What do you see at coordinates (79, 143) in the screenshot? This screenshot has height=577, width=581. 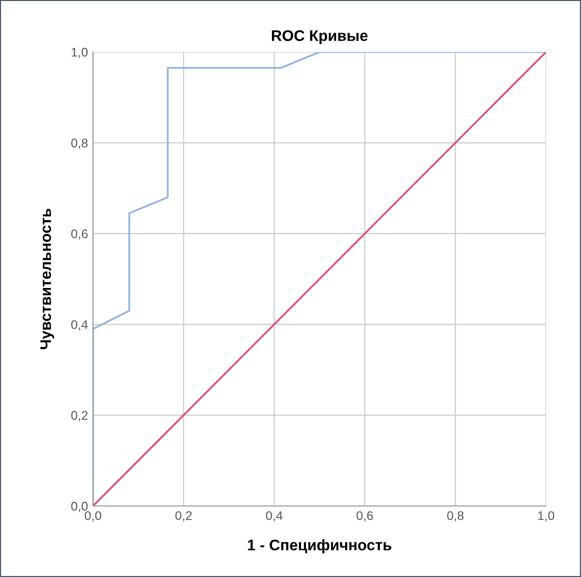 I see `y-tick-label: 0,8` at bounding box center [79, 143].